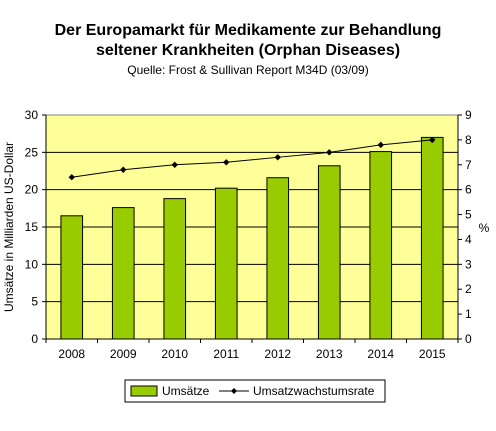  What do you see at coordinates (468, 239) in the screenshot?
I see `y2-tick-label: 4` at bounding box center [468, 239].